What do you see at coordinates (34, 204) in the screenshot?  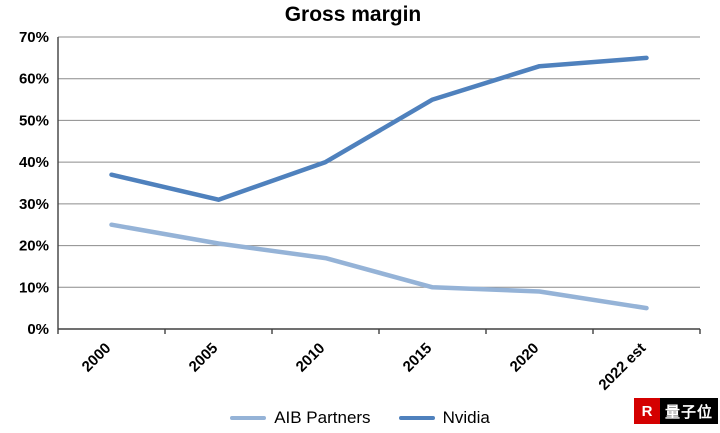 I see `y-tick-label: 30%` at bounding box center [34, 204].